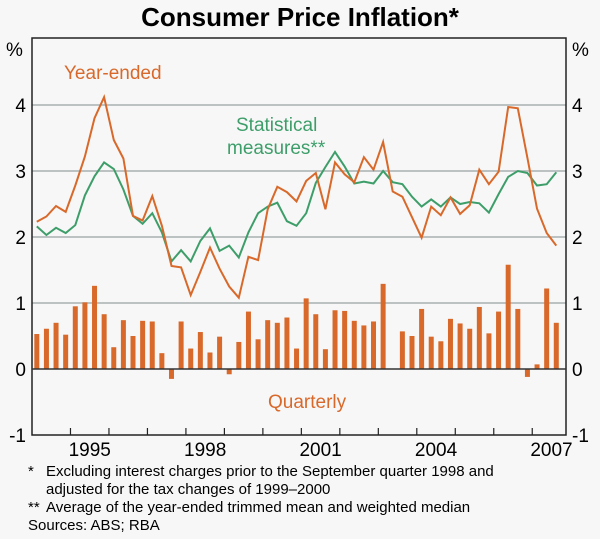  Describe the element at coordinates (577, 238) in the screenshot. I see `y-tick-label-right: 2` at that location.